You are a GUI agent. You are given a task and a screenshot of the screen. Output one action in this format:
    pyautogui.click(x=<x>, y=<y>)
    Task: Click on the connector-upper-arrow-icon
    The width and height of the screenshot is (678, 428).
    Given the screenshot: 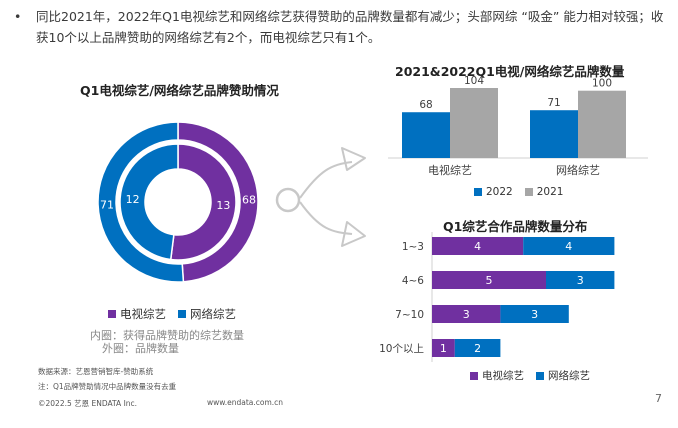 What is the action you would take?
    pyautogui.click(x=353, y=159)
    